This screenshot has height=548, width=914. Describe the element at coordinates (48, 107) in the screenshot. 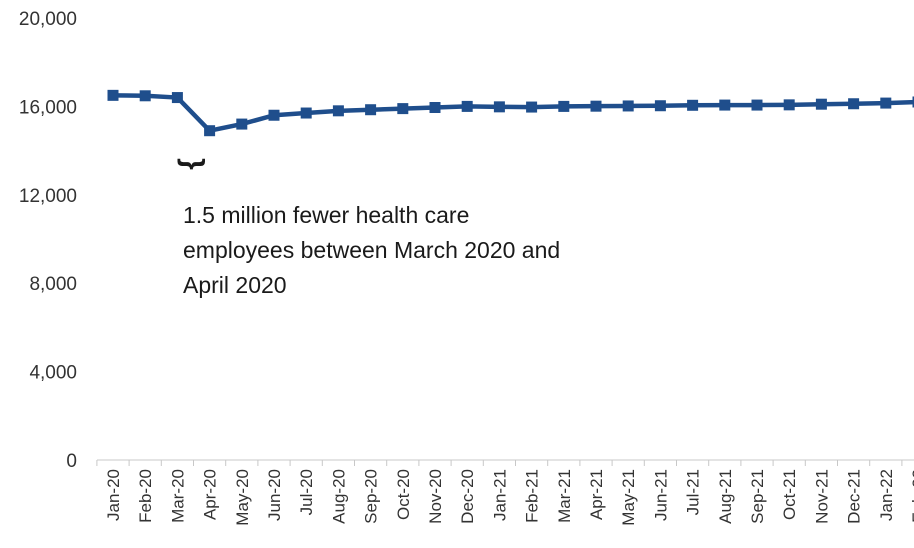

I see `y-tick-label: 16,000` at that location.